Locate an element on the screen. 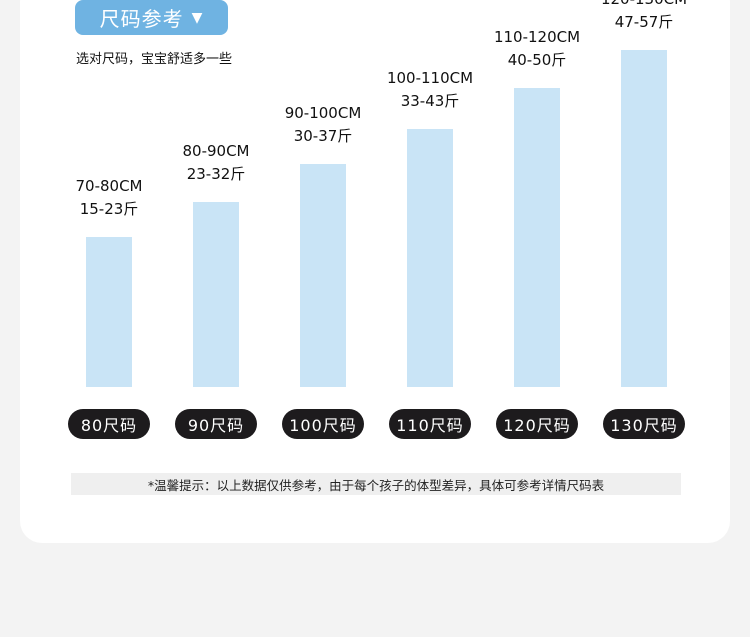 The width and height of the screenshot is (750, 637). bar-label: 110-120CM 40-50斤 is located at coordinates (537, 49).